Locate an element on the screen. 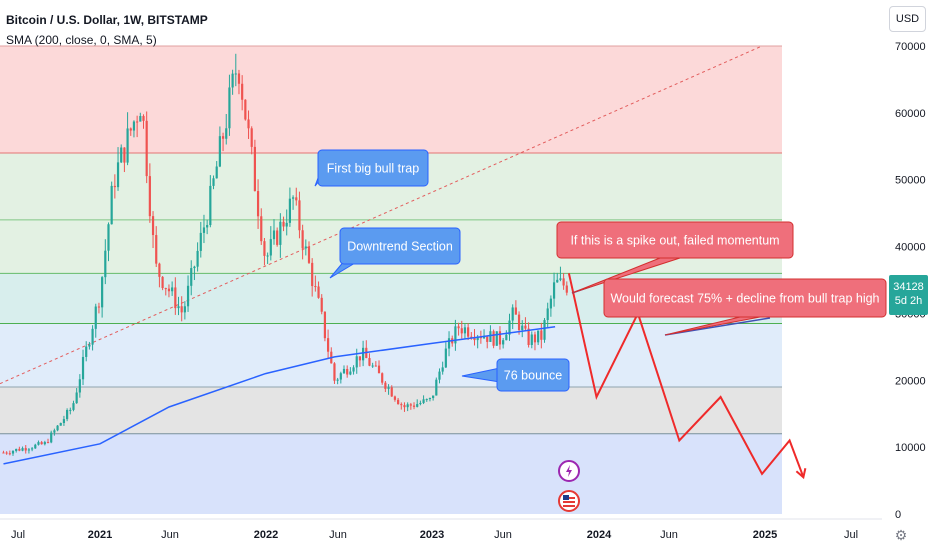 The image size is (932, 555). annotation-callout-0: First big bull trap is located at coordinates (371, 168).